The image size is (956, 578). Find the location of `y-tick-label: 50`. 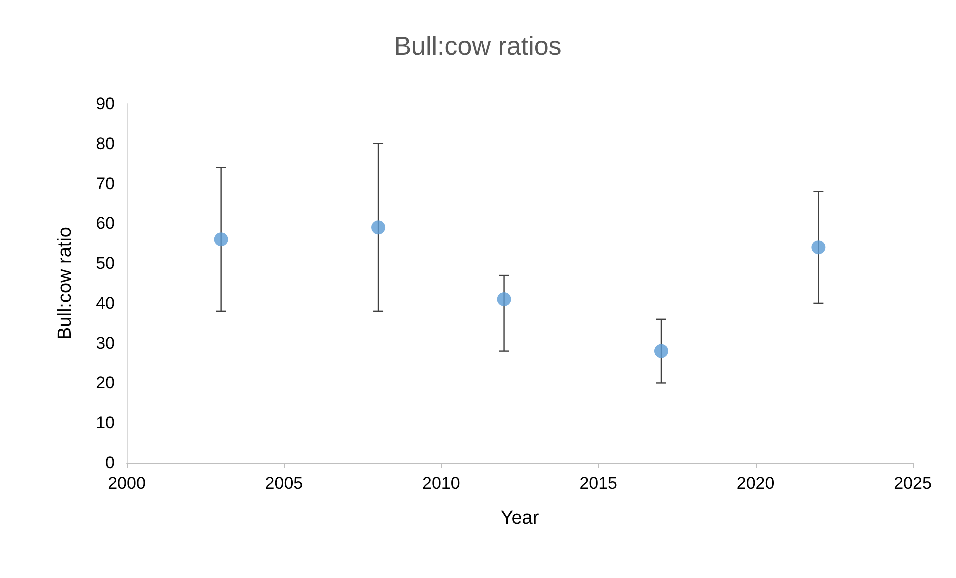

y-tick-label: 50 is located at coordinates (105, 264).